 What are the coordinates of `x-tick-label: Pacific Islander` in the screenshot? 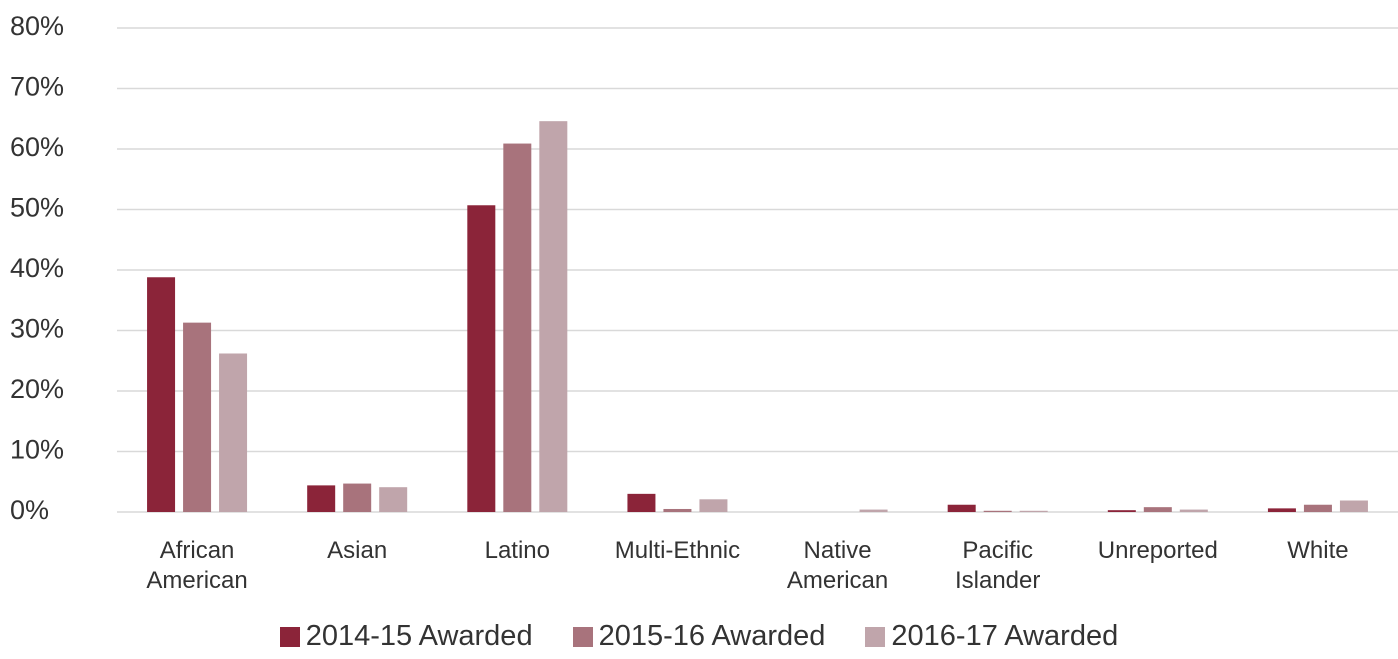 It's located at (997, 565).